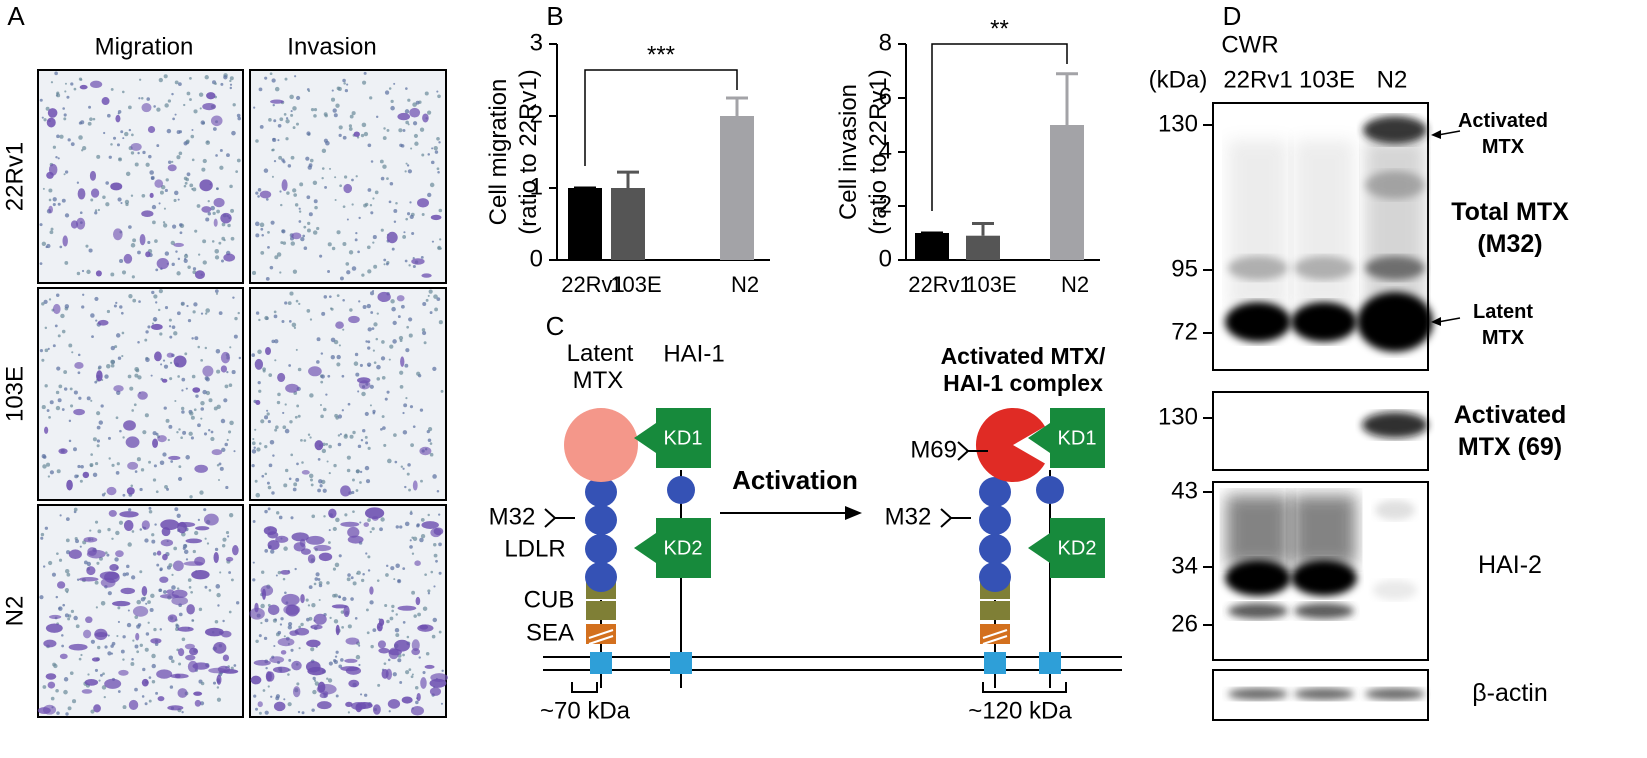 Image resolution: width=1647 pixels, height=758 pixels. What do you see at coordinates (1178, 79) in the screenshot?
I see `label: (kDa)` at bounding box center [1178, 79].